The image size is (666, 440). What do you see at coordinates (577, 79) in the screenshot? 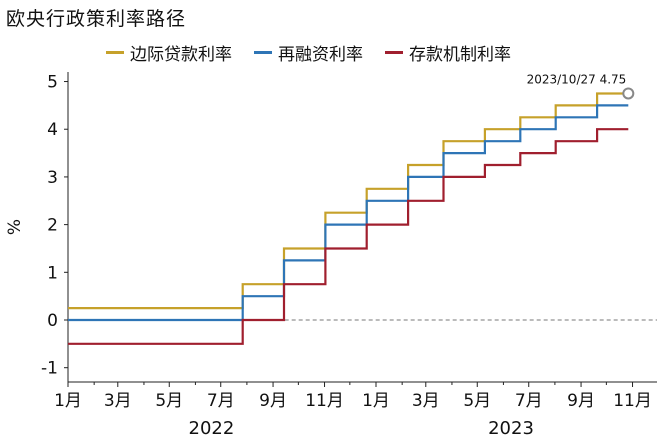
I see `annotation-label: 2023/10/27 4.75` at bounding box center [577, 79].